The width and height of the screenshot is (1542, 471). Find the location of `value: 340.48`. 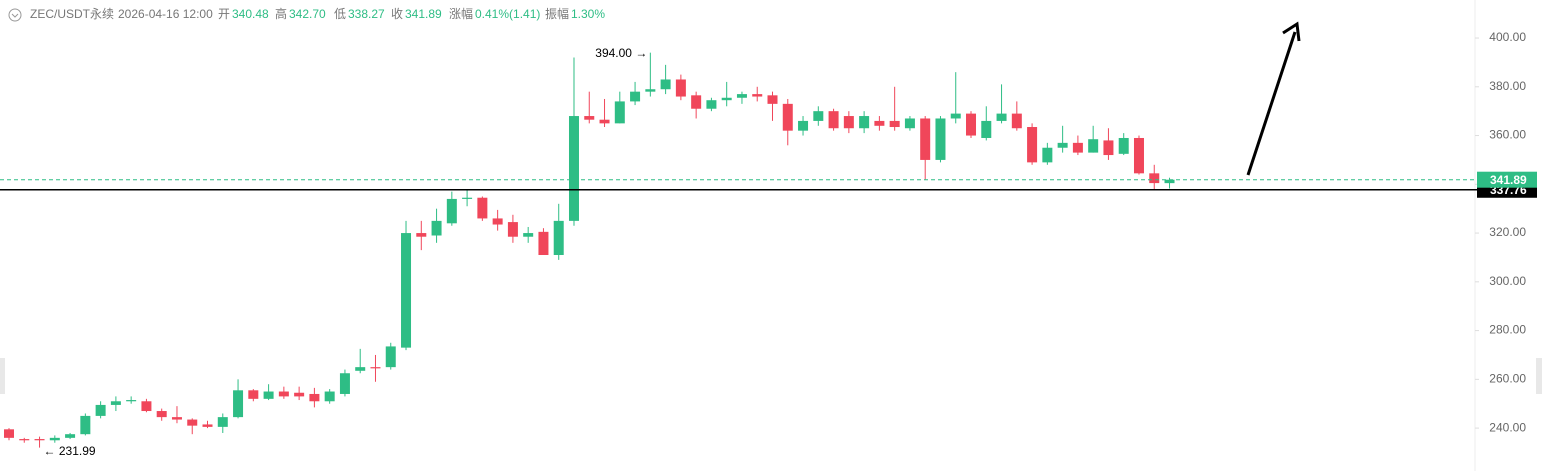

value: 340.48 is located at coordinates (250, 14).